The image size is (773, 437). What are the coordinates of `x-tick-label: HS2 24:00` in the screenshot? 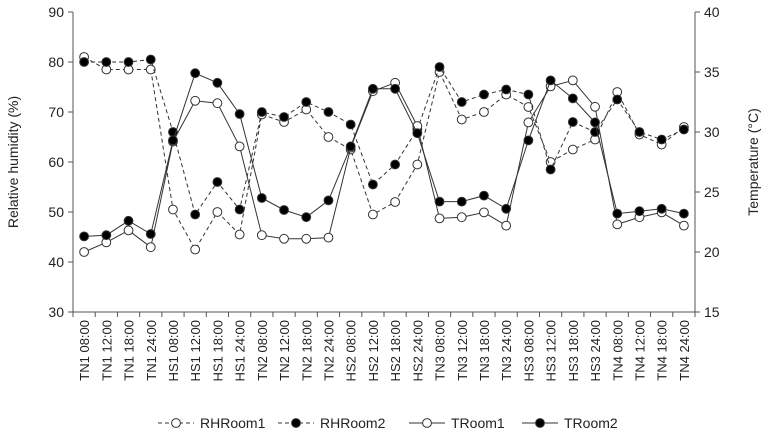 It's located at (417, 350).